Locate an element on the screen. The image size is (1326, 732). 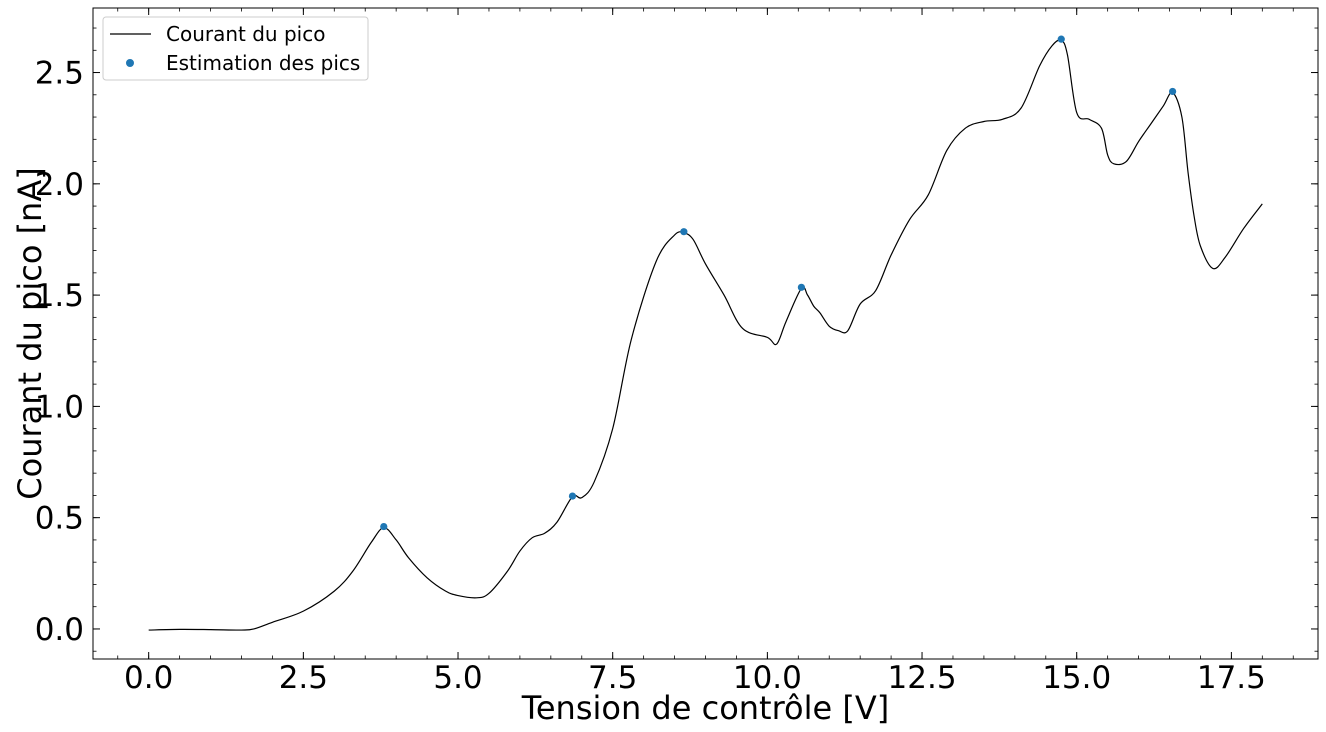
legend-label-courant: Courant du pico is located at coordinates (245, 34).